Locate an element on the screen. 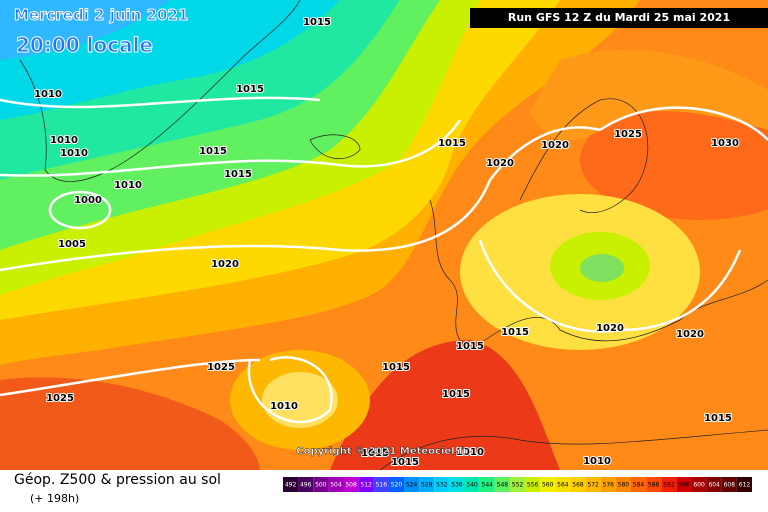  legend-label: 596 is located at coordinates (684, 485).